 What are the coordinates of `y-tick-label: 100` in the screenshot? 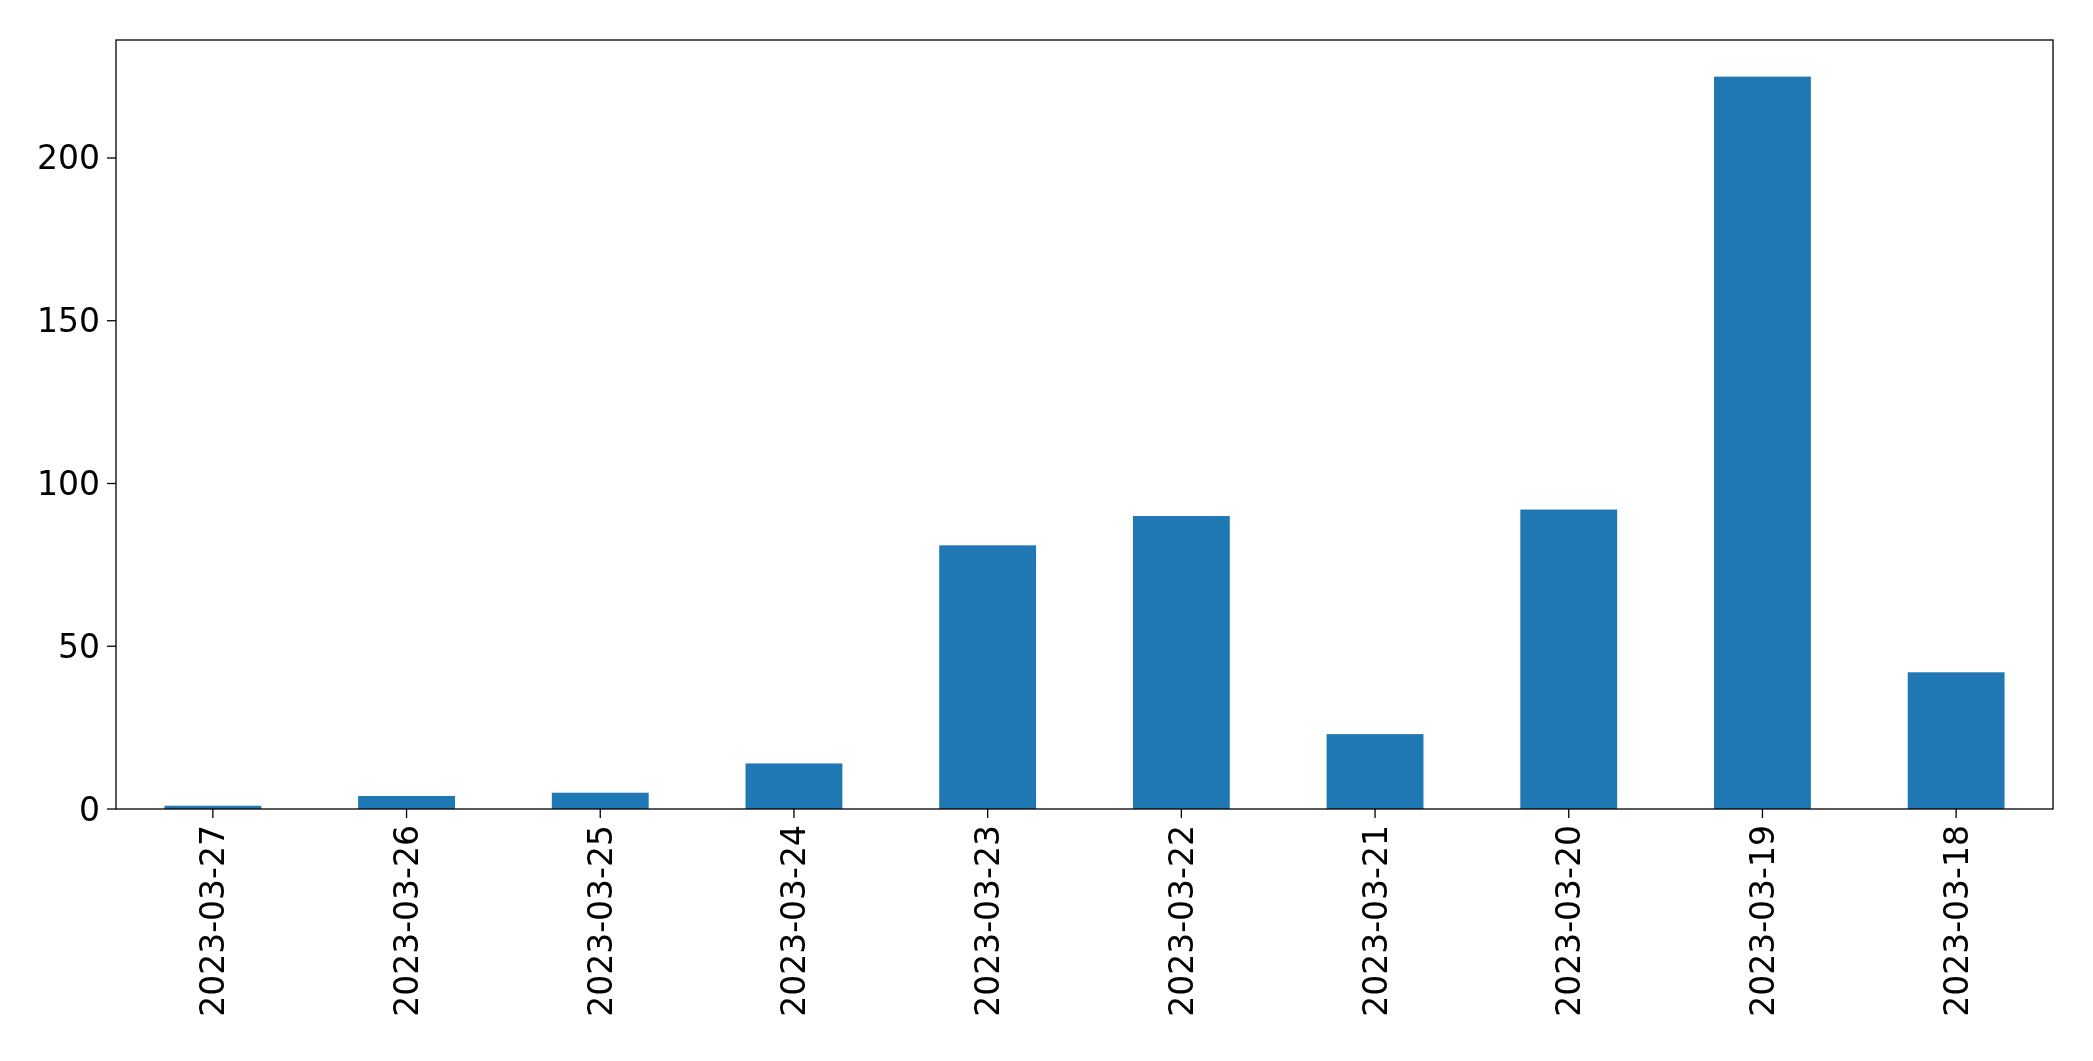 It's located at (68, 483).